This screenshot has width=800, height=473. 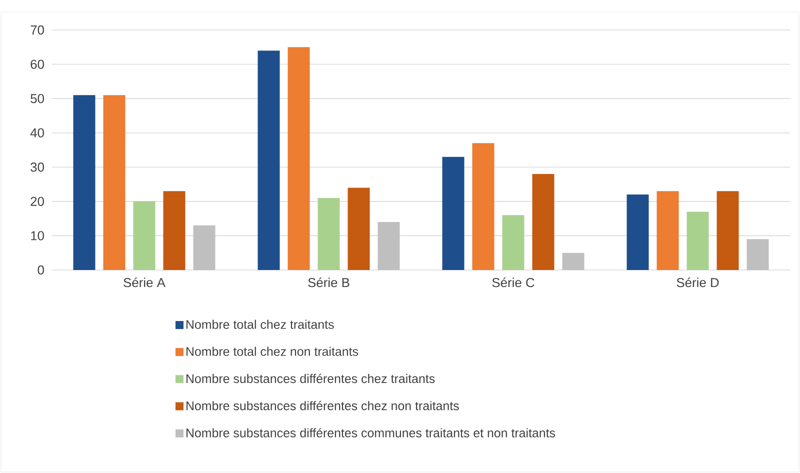 I want to click on legend-label: Nombre substances différentes communes traitants et non traitants, so click(x=371, y=433).